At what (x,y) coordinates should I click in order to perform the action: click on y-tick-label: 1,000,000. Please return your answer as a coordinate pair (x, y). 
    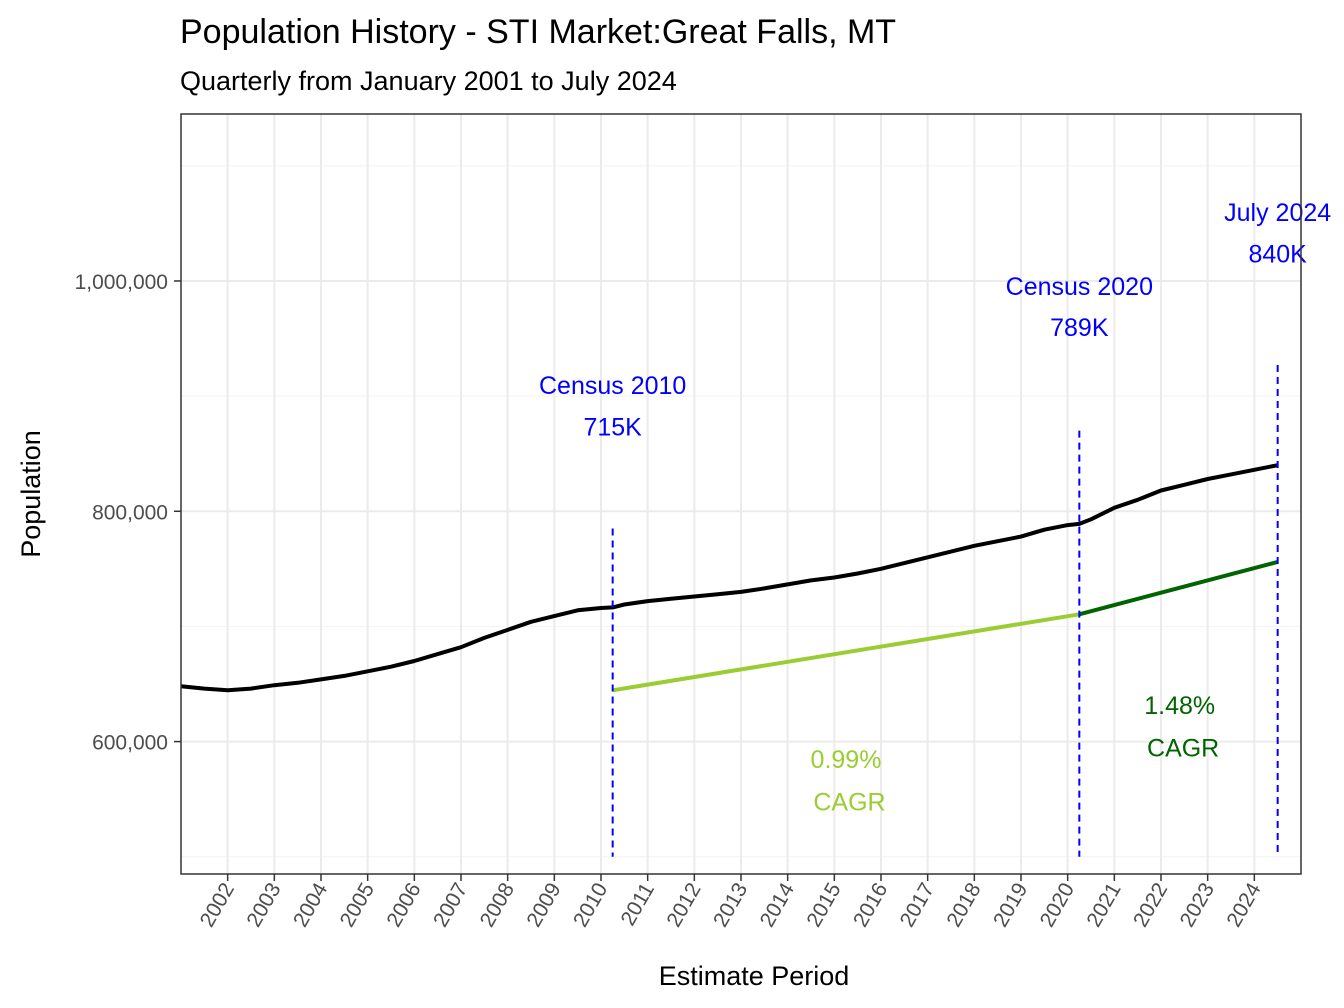
    Looking at the image, I should click on (121, 282).